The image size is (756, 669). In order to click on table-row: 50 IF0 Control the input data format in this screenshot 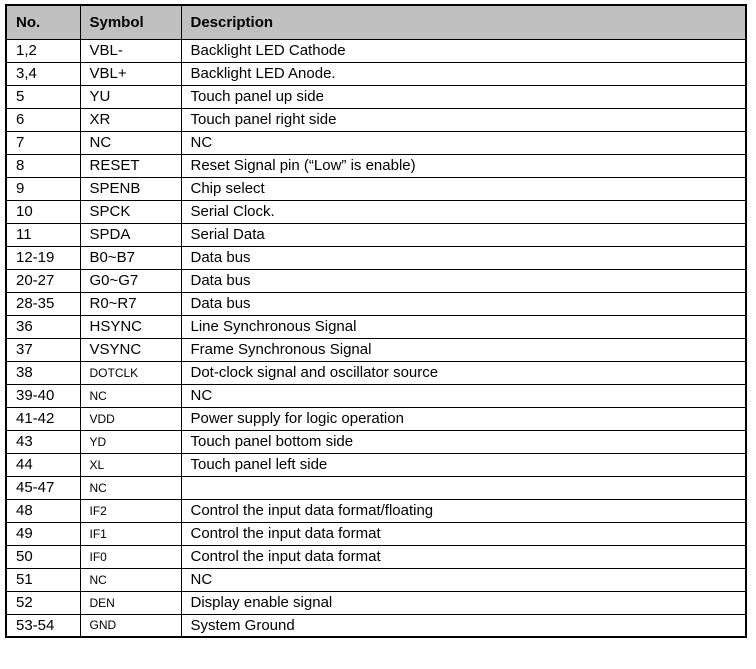, I will do `click(376, 556)`.